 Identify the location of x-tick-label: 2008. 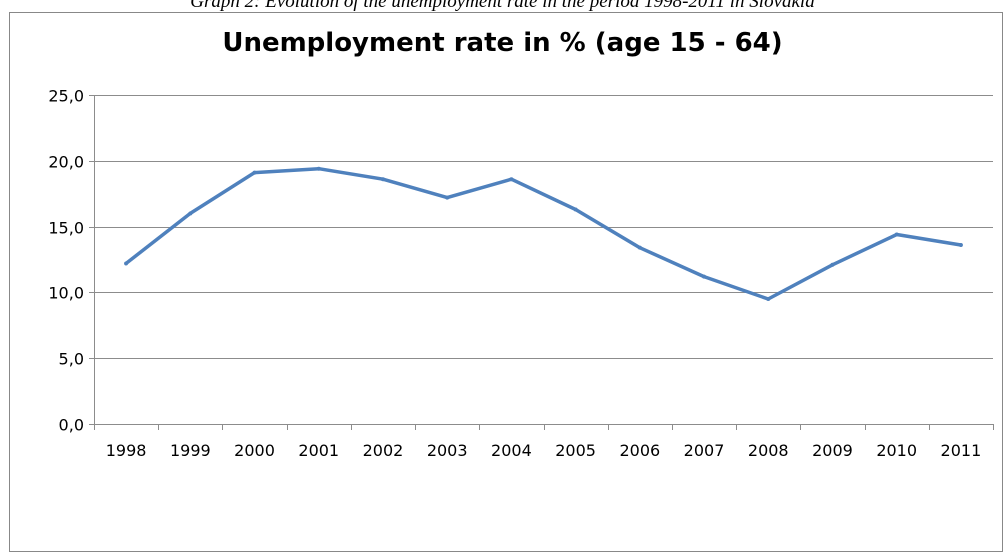
(768, 450).